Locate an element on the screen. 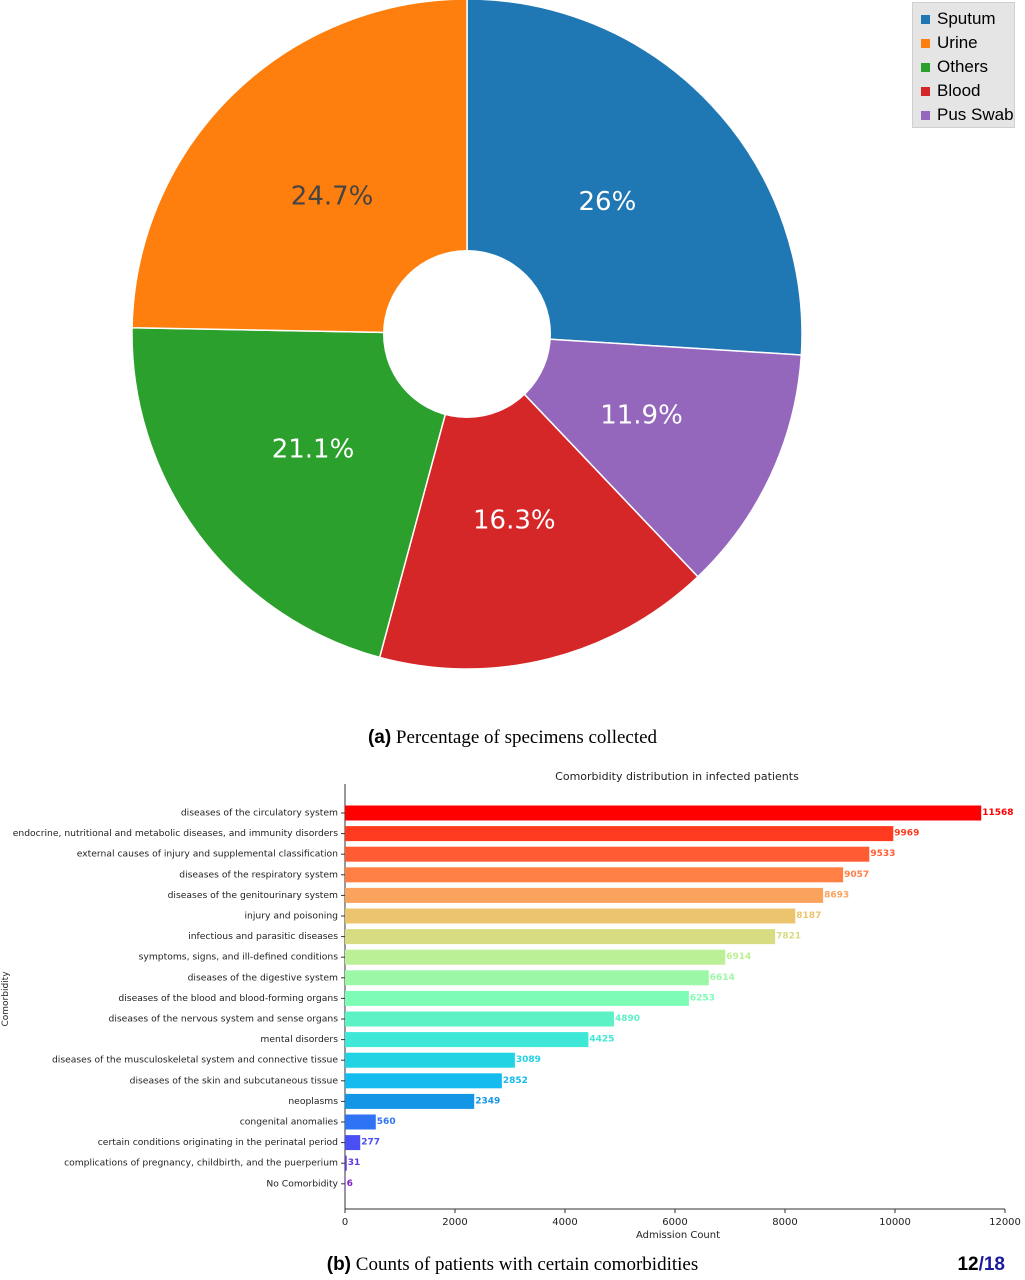 The height and width of the screenshot is (1280, 1025). bar-value-label: 8187 is located at coordinates (808, 916).